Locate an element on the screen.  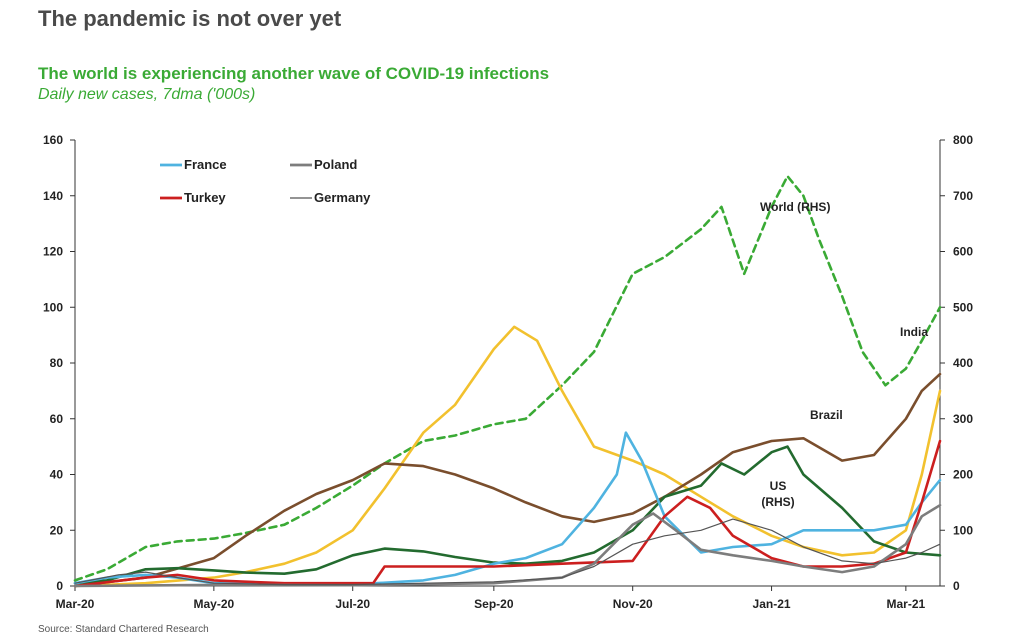
x-tick-label: Jan-21 is located at coordinates (772, 604).